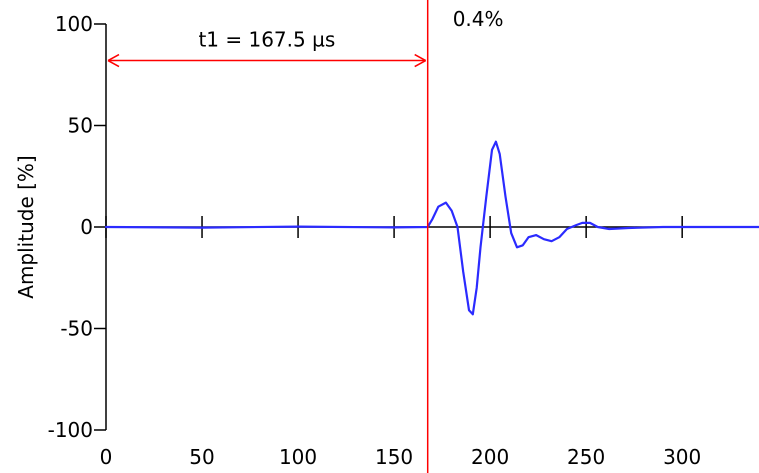 This screenshot has height=473, width=759. I want to click on y-tick-label: 0, so click(86, 227).